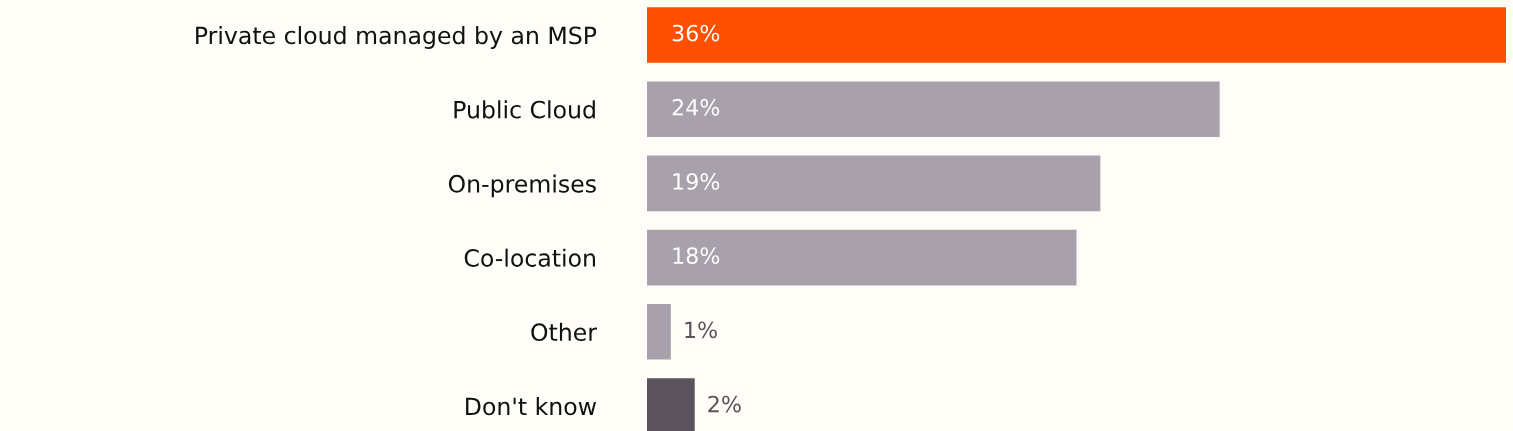 Image resolution: width=1513 pixels, height=431 pixels. Describe the element at coordinates (522, 186) in the screenshot. I see `y-tick-label: On-premises` at that location.